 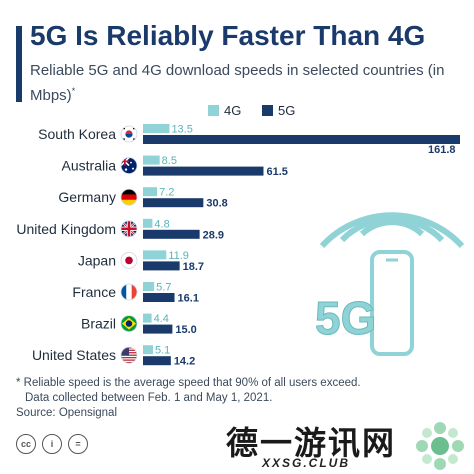 What do you see at coordinates (129, 355) in the screenshot?
I see `united-states-flag-icon` at bounding box center [129, 355].